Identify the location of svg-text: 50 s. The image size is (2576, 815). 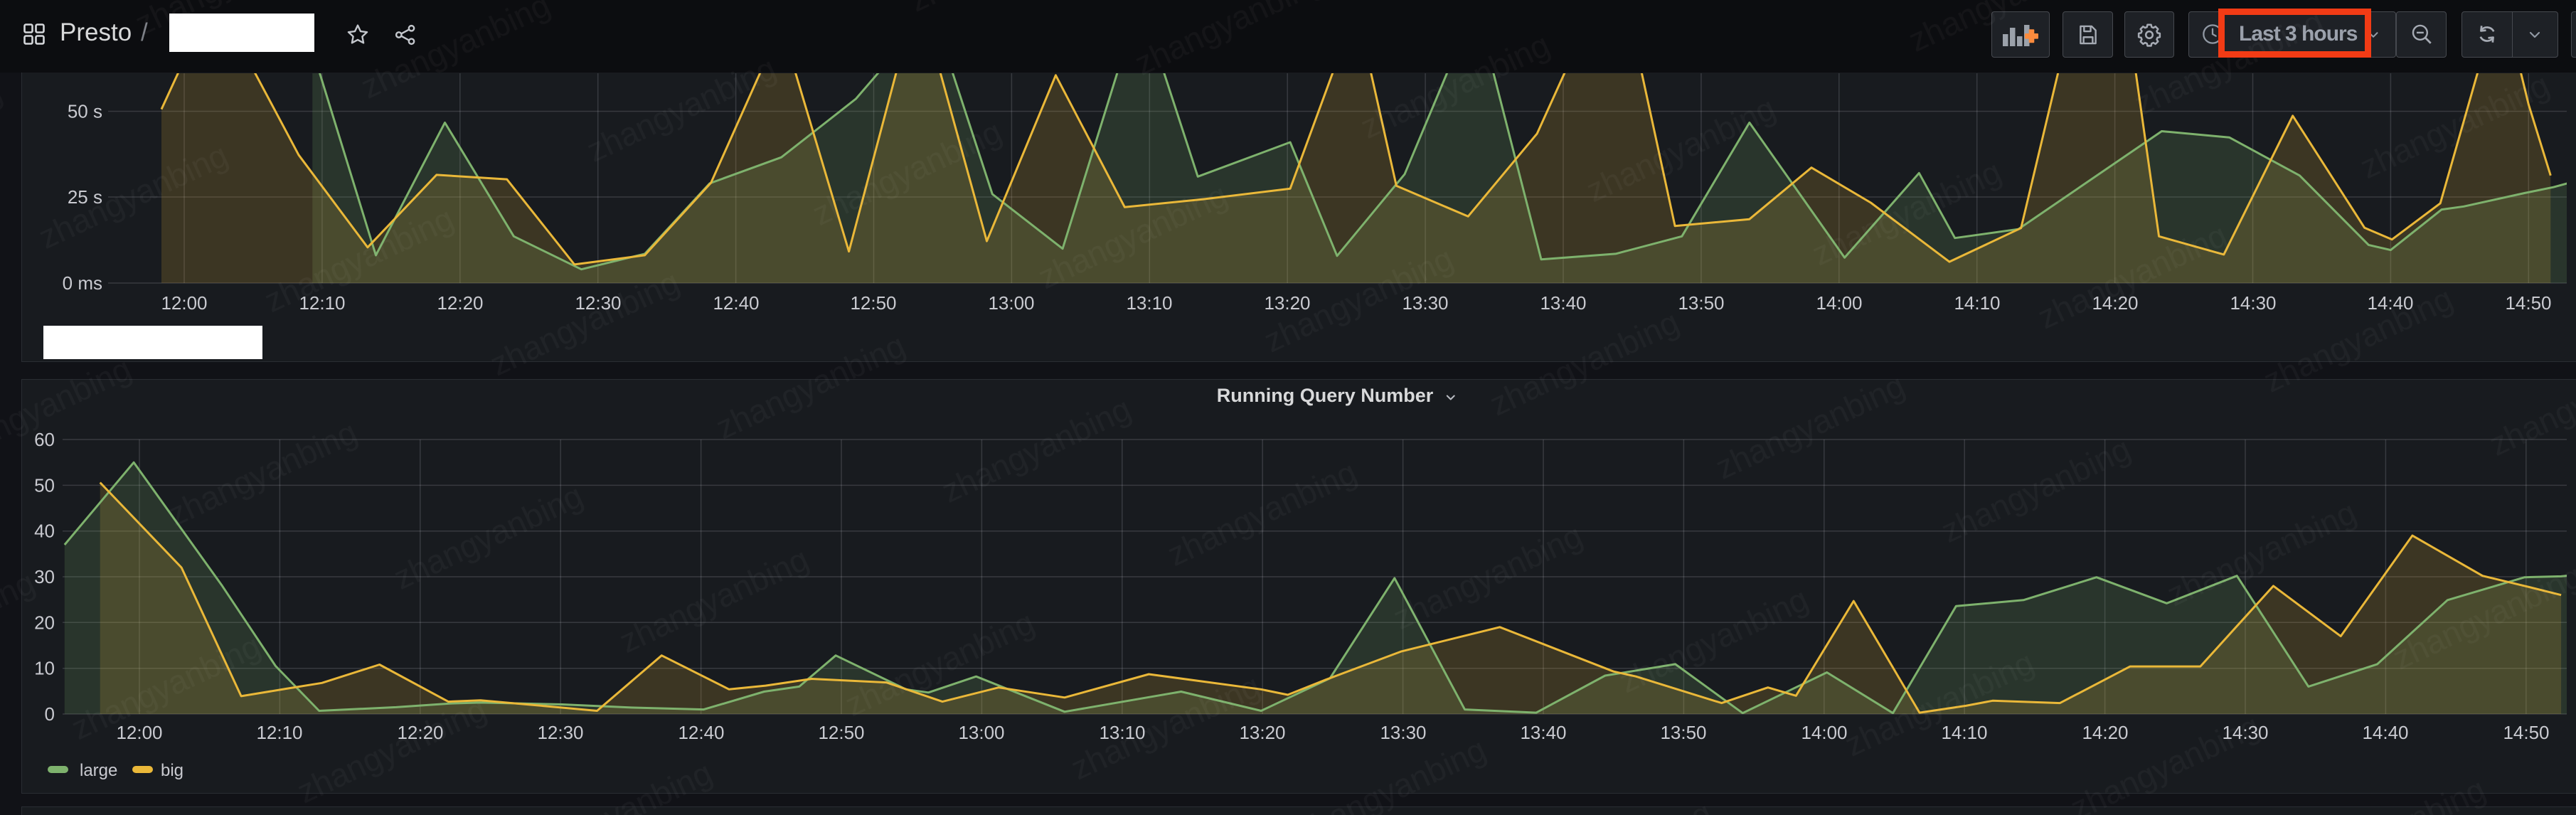
(85, 112).